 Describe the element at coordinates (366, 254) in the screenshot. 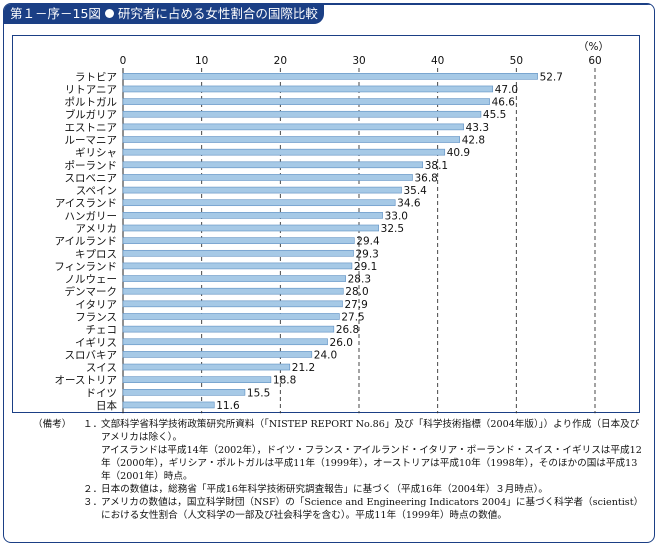

I see `value-label: 29.3` at that location.